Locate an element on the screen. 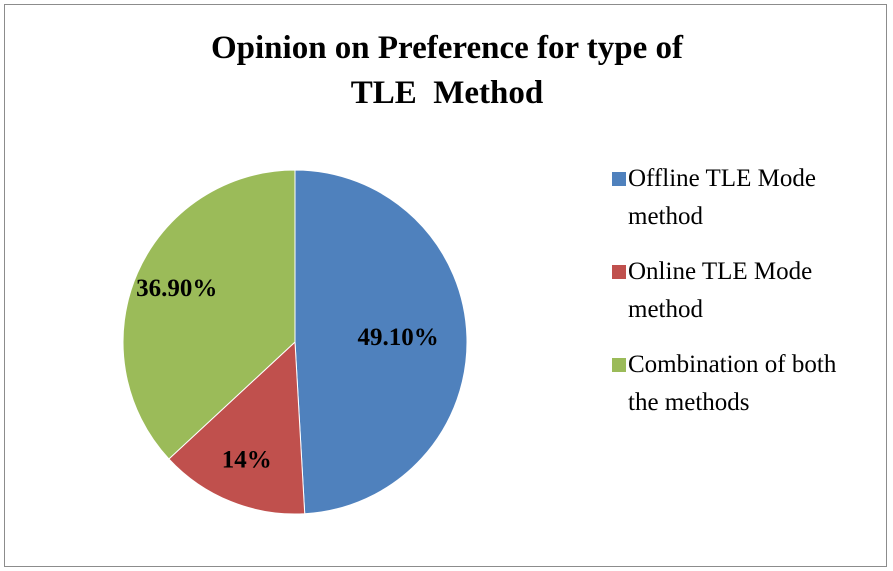 The width and height of the screenshot is (893, 571). data-label: 36.90% is located at coordinates (176, 288).